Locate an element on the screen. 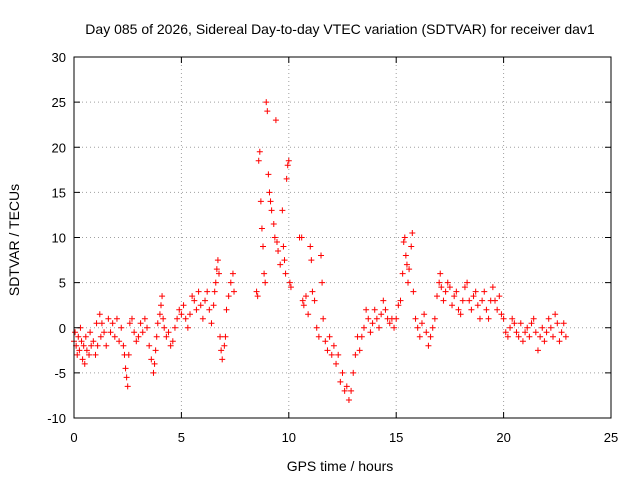  y-tick-label: 0 is located at coordinates (62, 328).